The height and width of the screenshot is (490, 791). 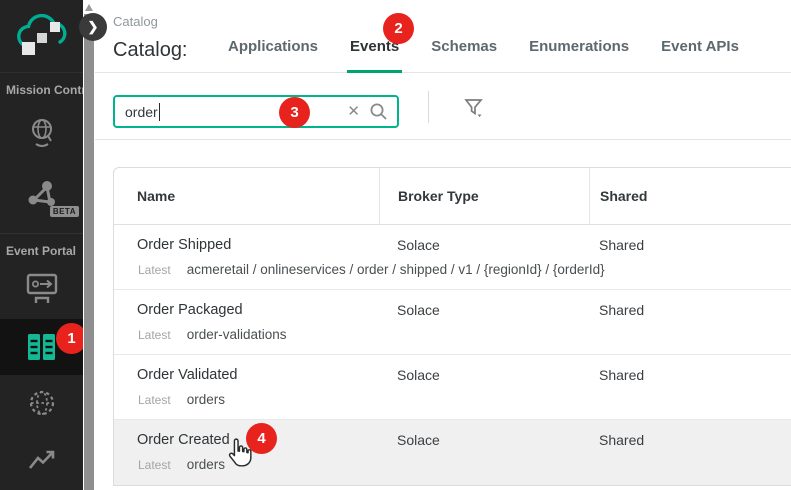 What do you see at coordinates (184, 245) in the screenshot?
I see `event-name: Order Shipped` at bounding box center [184, 245].